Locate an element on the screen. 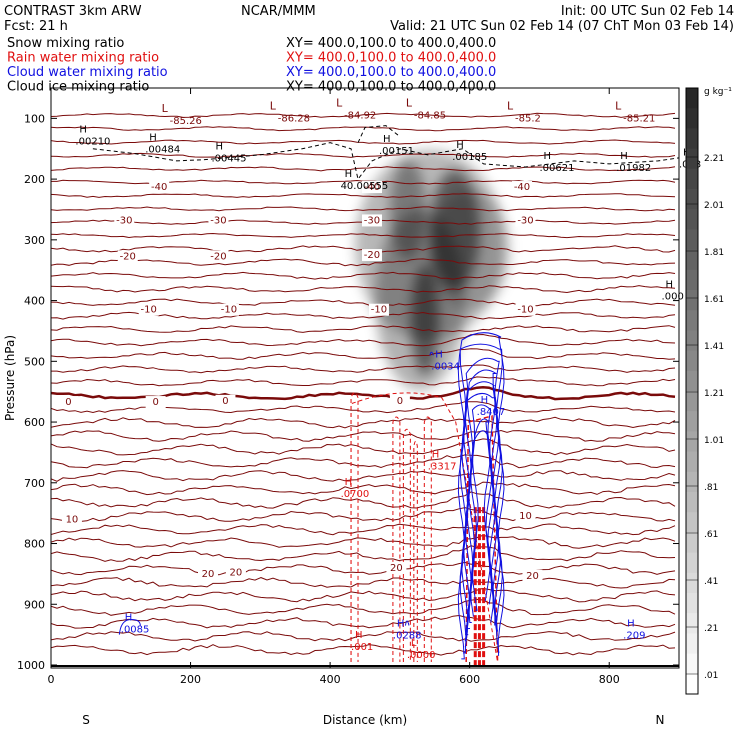 The height and width of the screenshot is (744, 740). colorbar-label: 1.21 is located at coordinates (714, 394).